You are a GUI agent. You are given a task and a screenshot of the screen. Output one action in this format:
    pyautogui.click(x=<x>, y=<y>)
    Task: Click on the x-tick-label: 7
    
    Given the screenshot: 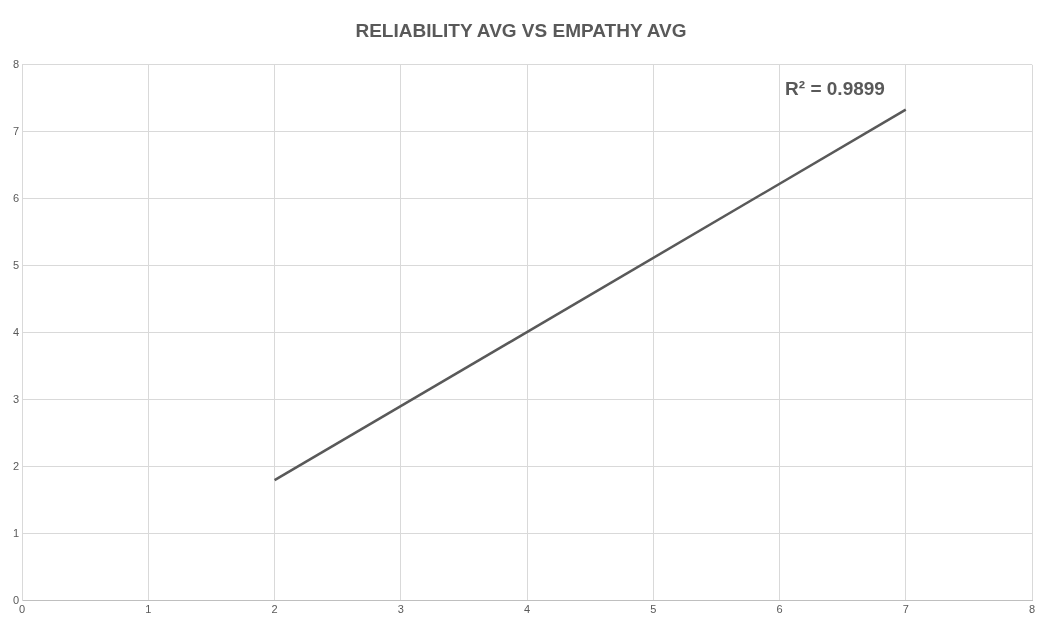 What is the action you would take?
    pyautogui.click(x=905, y=609)
    